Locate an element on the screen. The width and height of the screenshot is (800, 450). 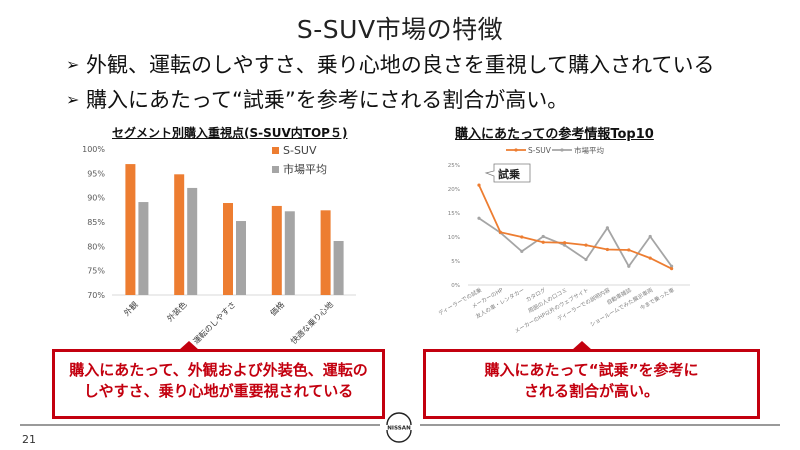
callout-line: される割合が高い。 is located at coordinates (591, 391).